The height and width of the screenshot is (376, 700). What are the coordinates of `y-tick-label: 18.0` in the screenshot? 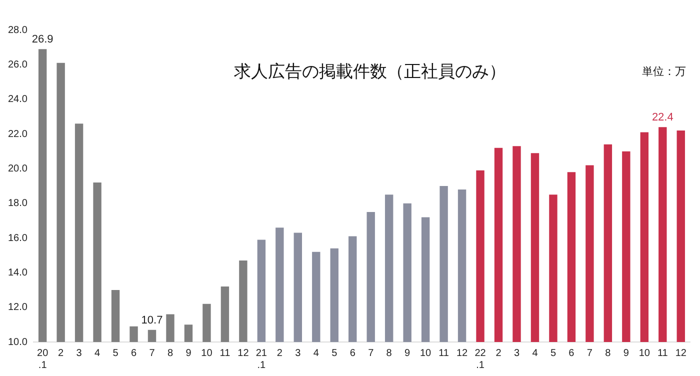 It's located at (18, 204).